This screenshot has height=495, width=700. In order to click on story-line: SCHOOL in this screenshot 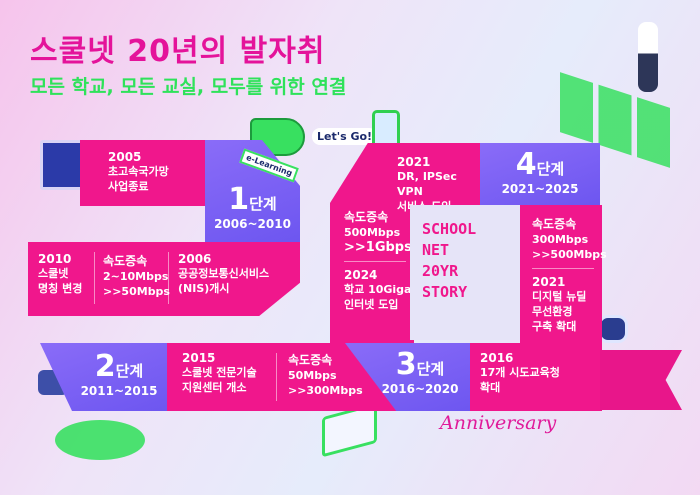, I will do `click(449, 229)`.